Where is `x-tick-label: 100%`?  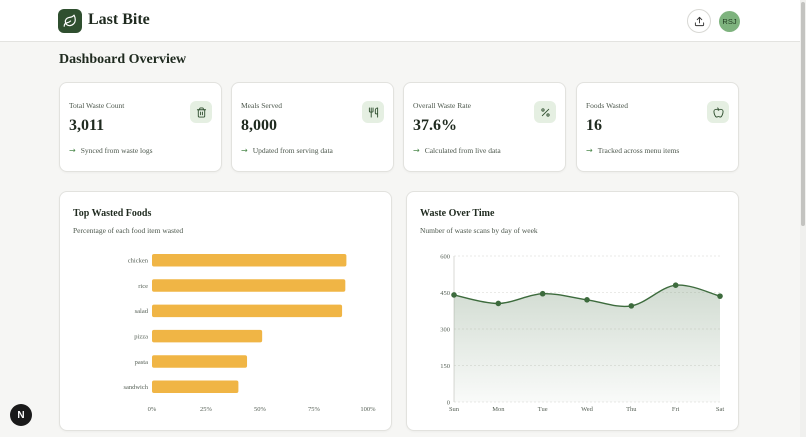 x-tick-label: 100% is located at coordinates (368, 409).